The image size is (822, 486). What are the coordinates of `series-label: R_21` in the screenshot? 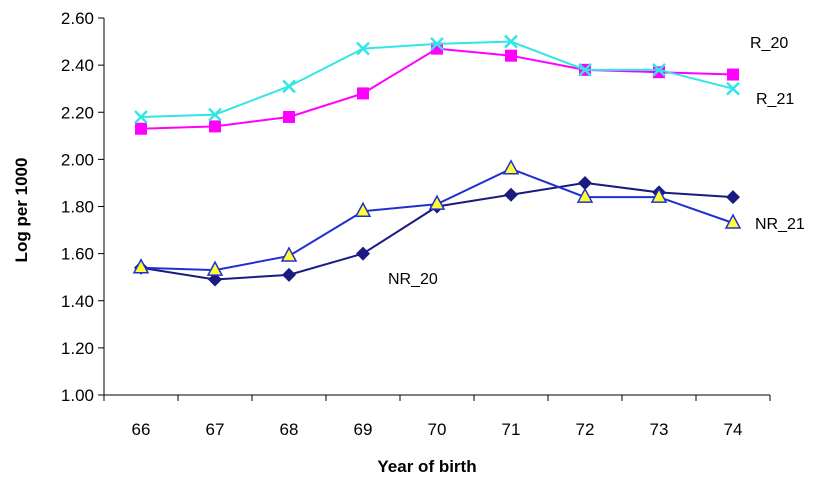 It's located at (775, 99).